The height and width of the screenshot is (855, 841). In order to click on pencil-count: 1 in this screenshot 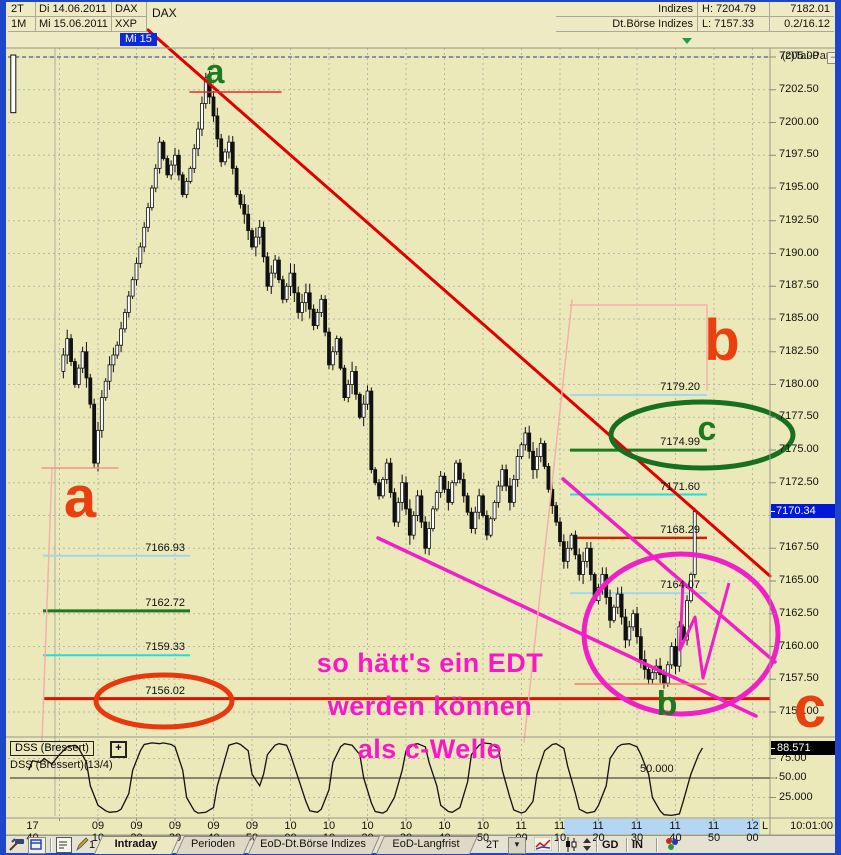, I will do `click(92, 845)`.